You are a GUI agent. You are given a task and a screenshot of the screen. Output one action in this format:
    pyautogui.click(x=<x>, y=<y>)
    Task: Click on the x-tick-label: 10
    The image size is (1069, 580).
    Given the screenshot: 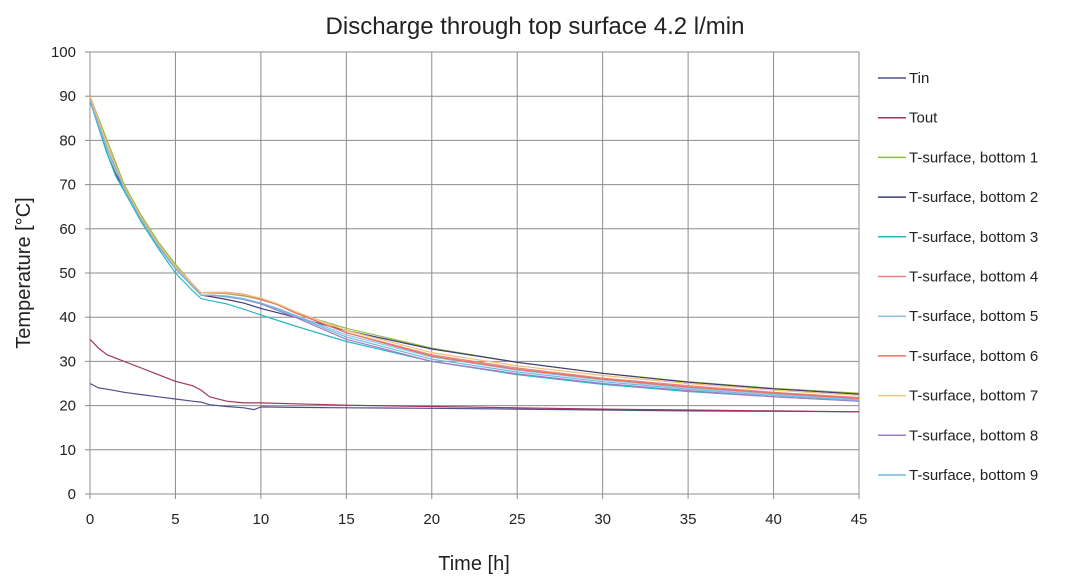 What is the action you would take?
    pyautogui.click(x=261, y=519)
    